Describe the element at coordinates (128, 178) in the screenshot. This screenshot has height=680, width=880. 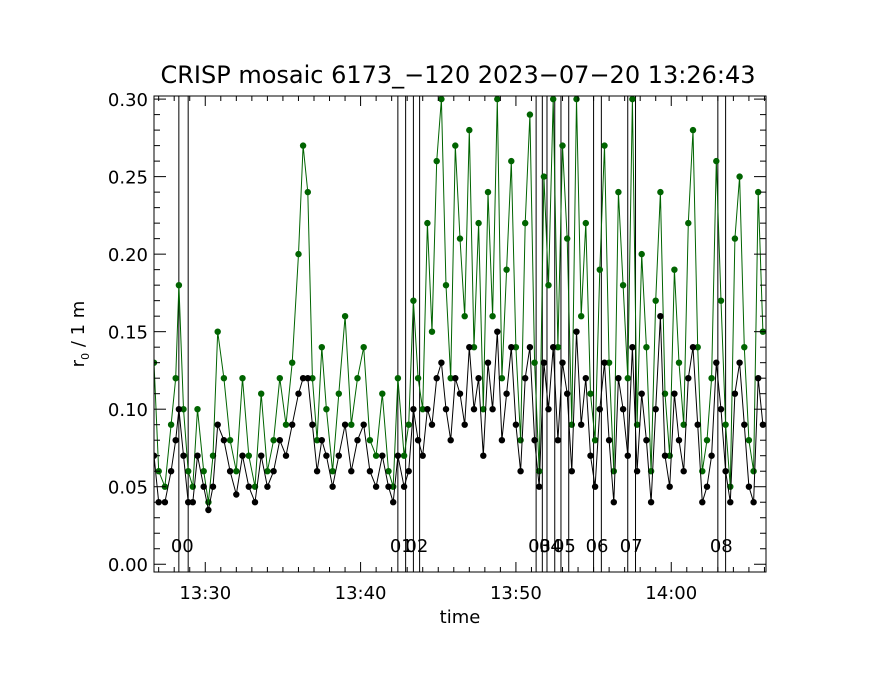
I see `y-tick-label: 0.25` at that location.